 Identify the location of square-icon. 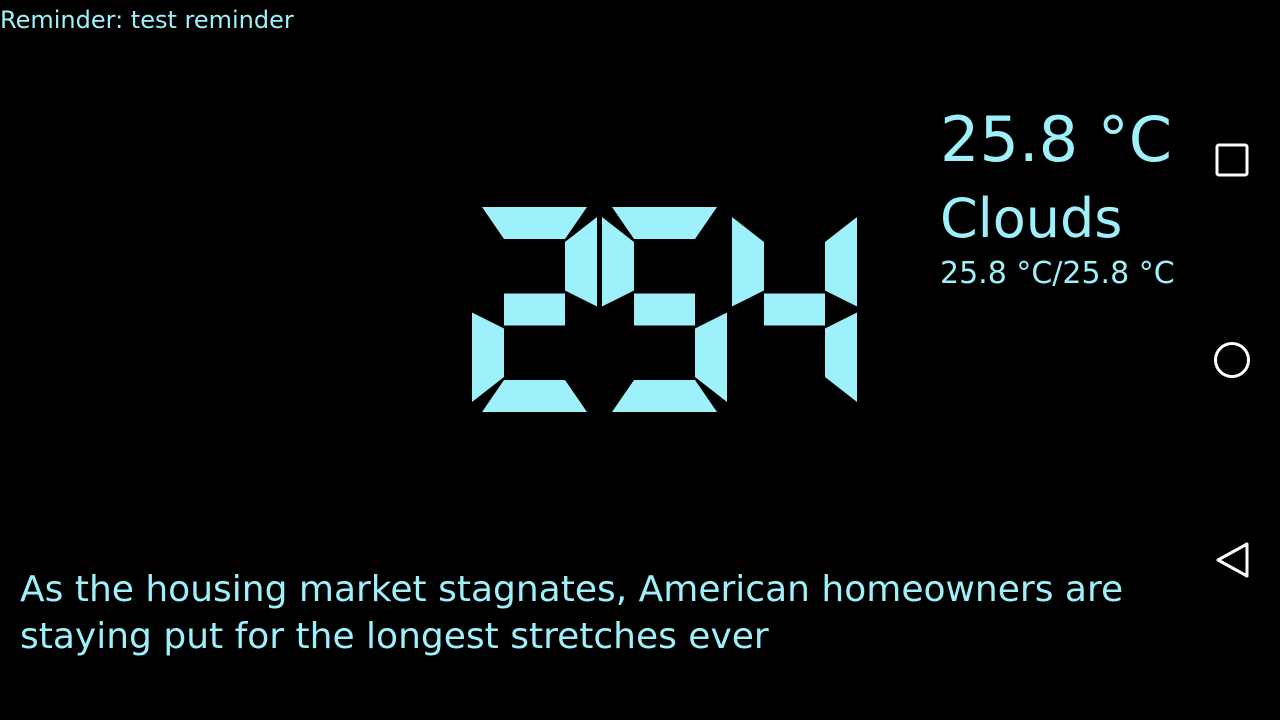
(1232, 160).